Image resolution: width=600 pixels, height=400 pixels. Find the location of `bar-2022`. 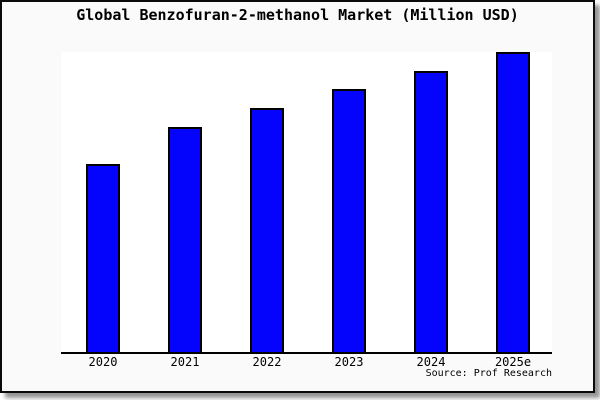

bar-2022 is located at coordinates (267, 230).